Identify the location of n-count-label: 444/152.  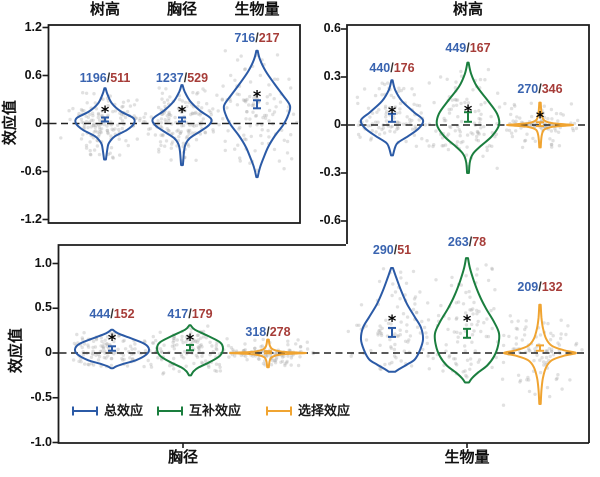
(112, 314).